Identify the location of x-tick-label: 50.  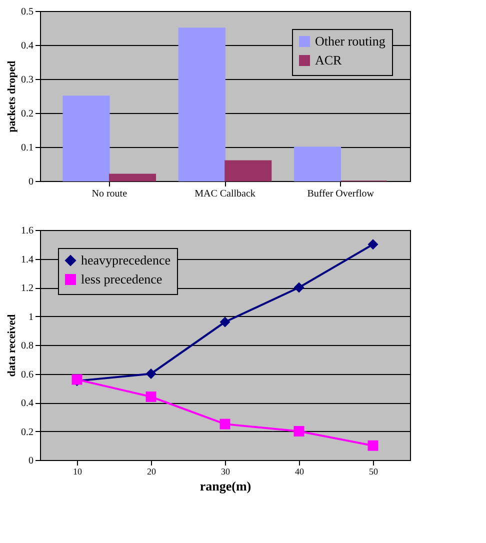
(373, 471).